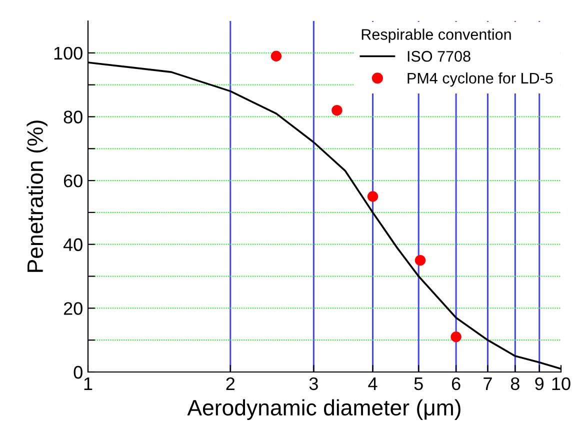 This screenshot has width=574, height=436. What do you see at coordinates (68, 53) in the screenshot?
I see `y-tick-label: 100` at bounding box center [68, 53].